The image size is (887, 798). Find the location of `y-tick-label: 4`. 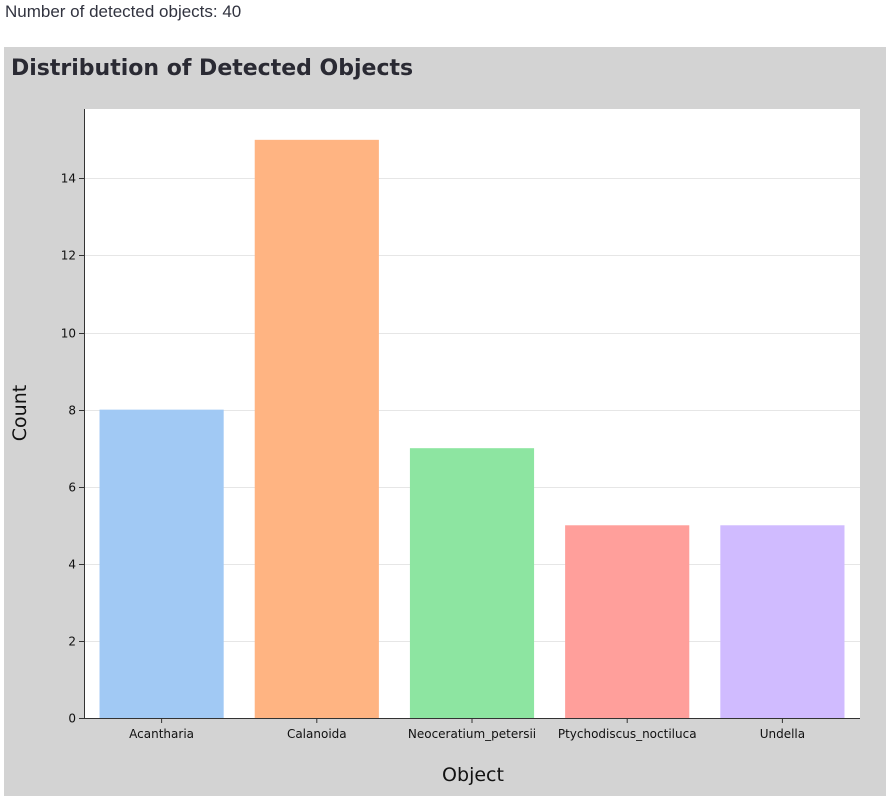

y-tick-label: 4 is located at coordinates (72, 565).